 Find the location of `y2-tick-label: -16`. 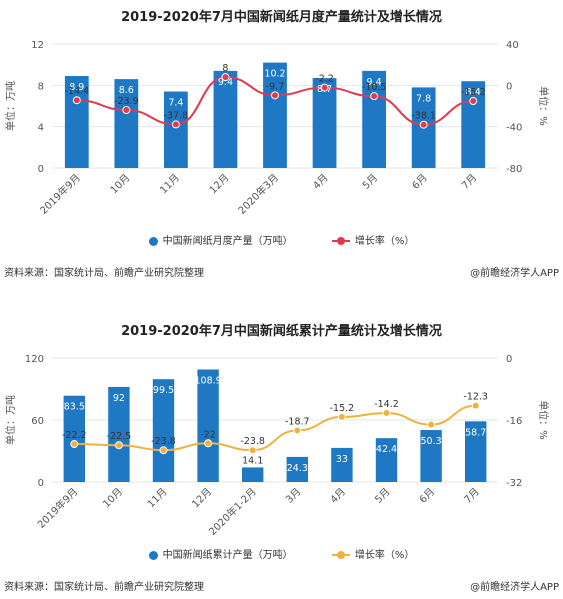

y2-tick-label: -16 is located at coordinates (514, 421).